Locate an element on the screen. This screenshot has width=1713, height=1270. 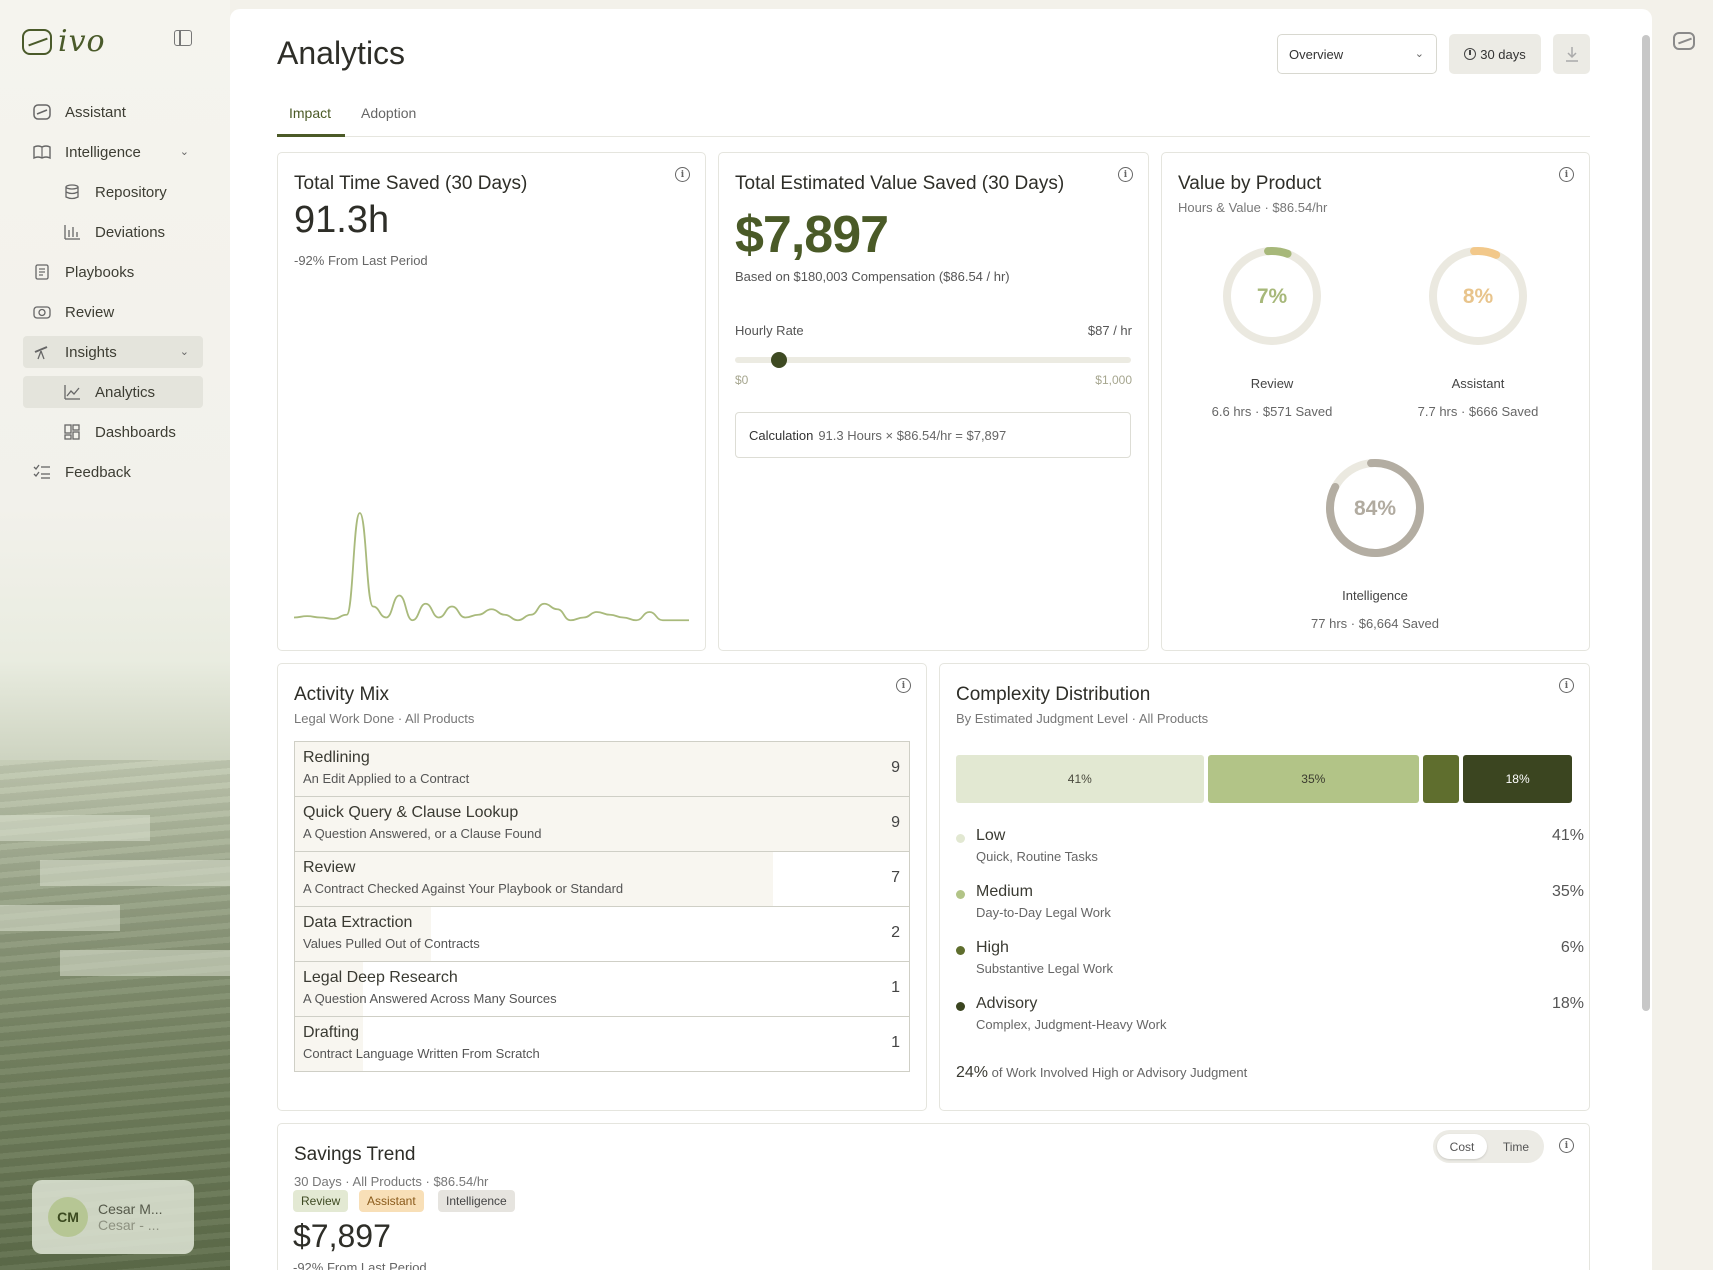
activity-name: Legal Deep Research is located at coordinates (380, 977).